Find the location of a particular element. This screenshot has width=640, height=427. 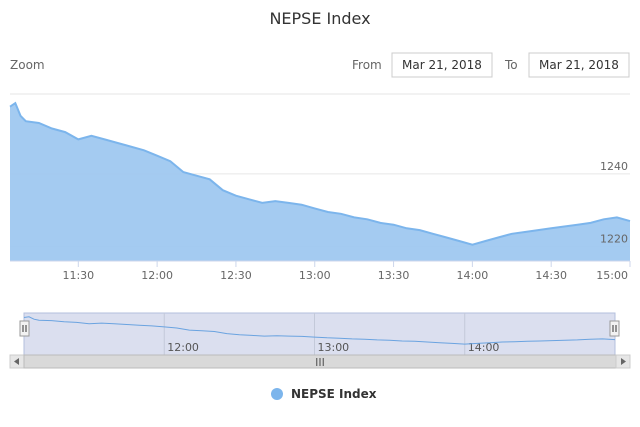

scrollbar: III is located at coordinates (320, 361).